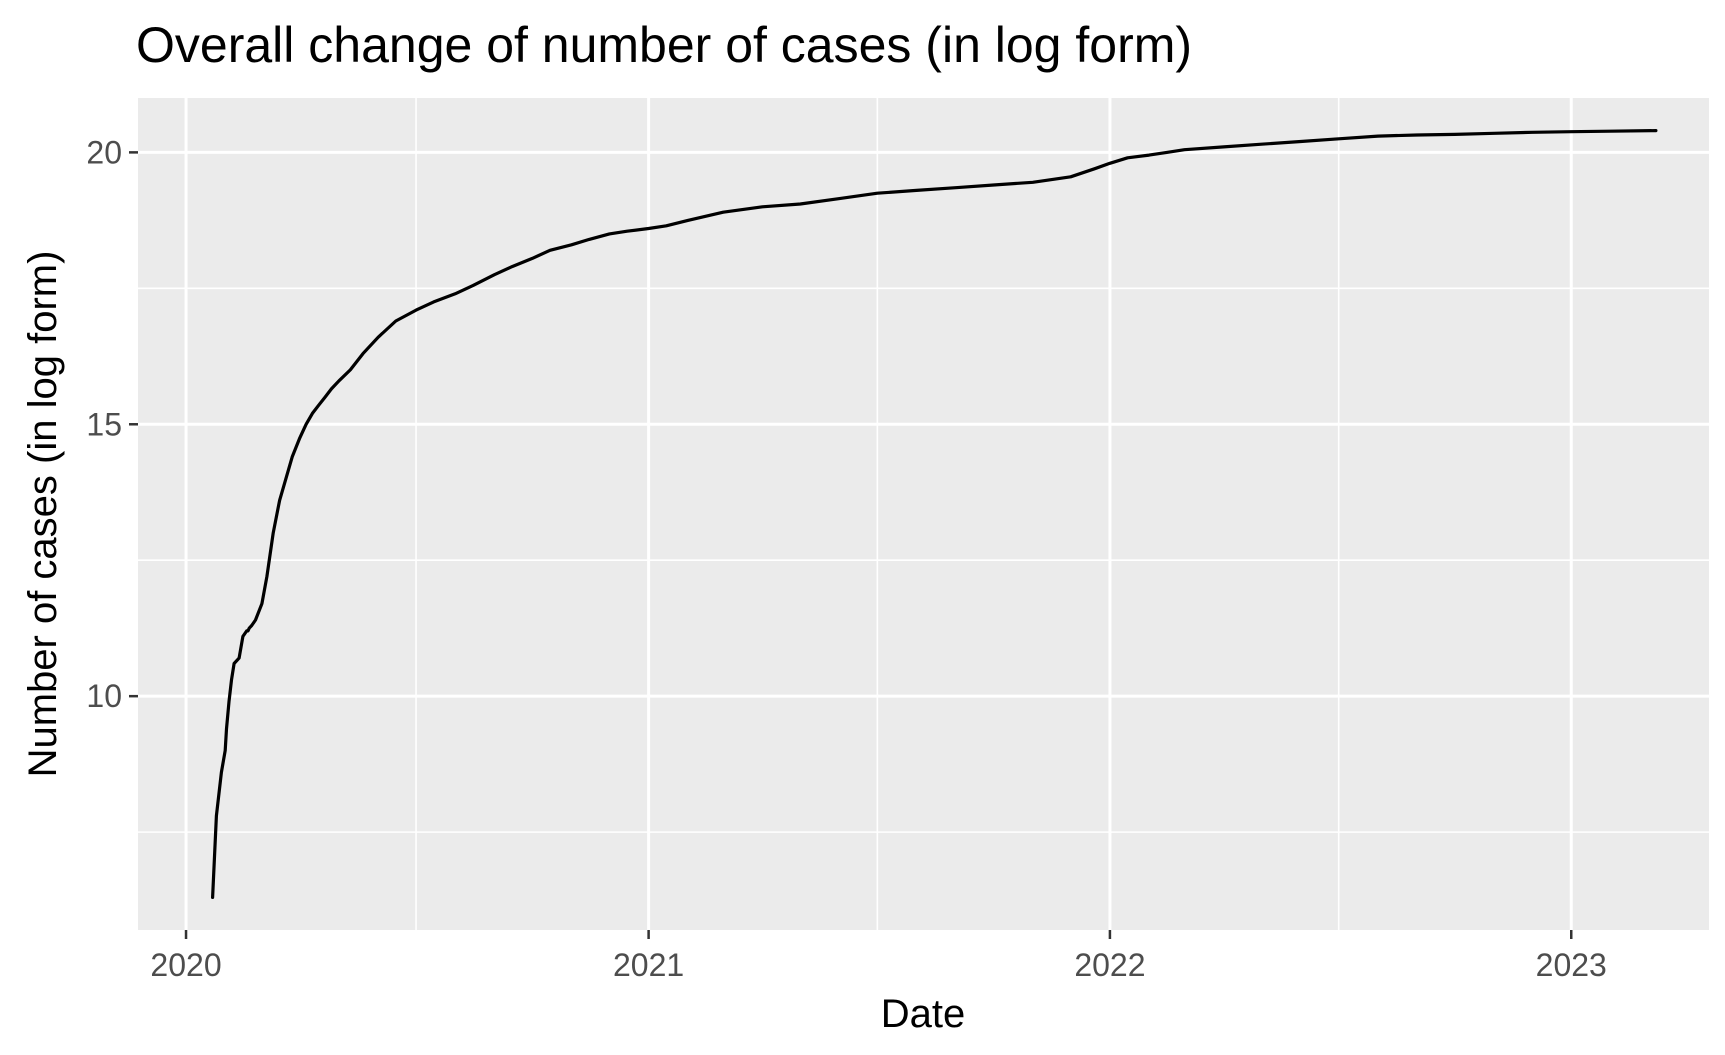 This screenshot has height=1055, width=1725. I want to click on x-tick-label: 2022, so click(1109, 965).